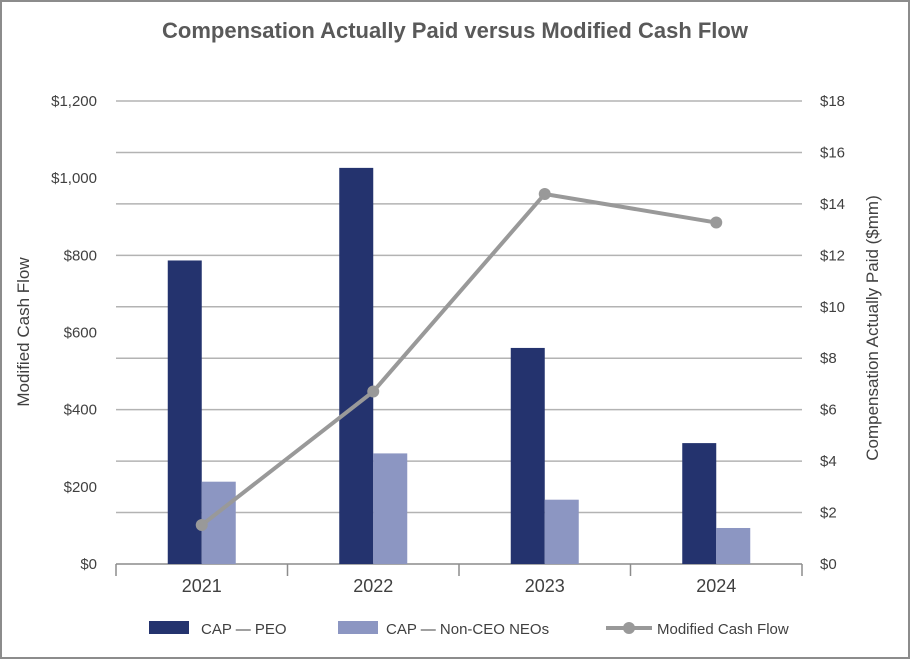 Image resolution: width=910 pixels, height=659 pixels. Describe the element at coordinates (828, 513) in the screenshot. I see `right-tick-label: $2` at that location.